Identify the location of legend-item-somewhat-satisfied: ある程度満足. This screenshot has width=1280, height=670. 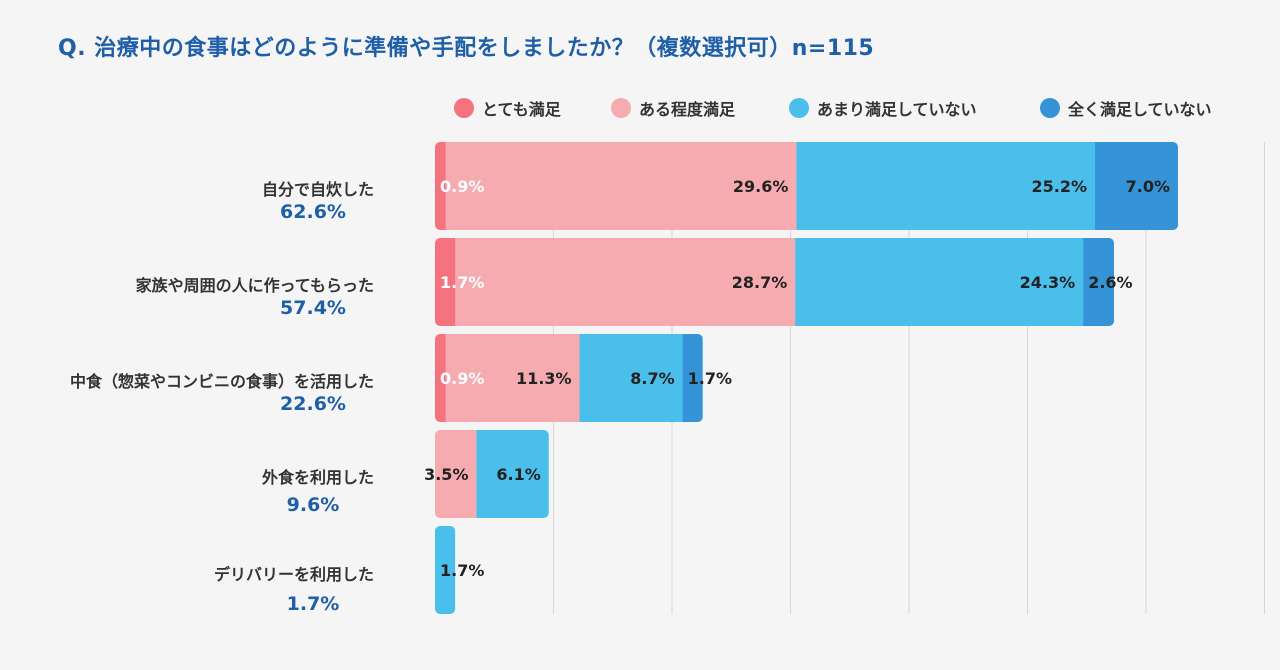
(673, 108).